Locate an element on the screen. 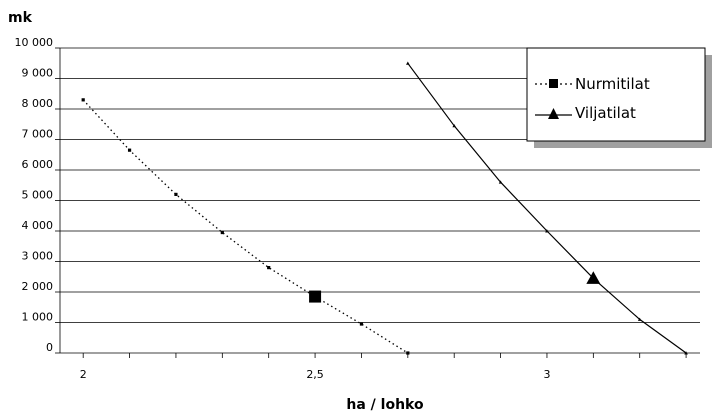 This screenshot has height=416, width=712. x-tick-label: 3 is located at coordinates (546, 374).